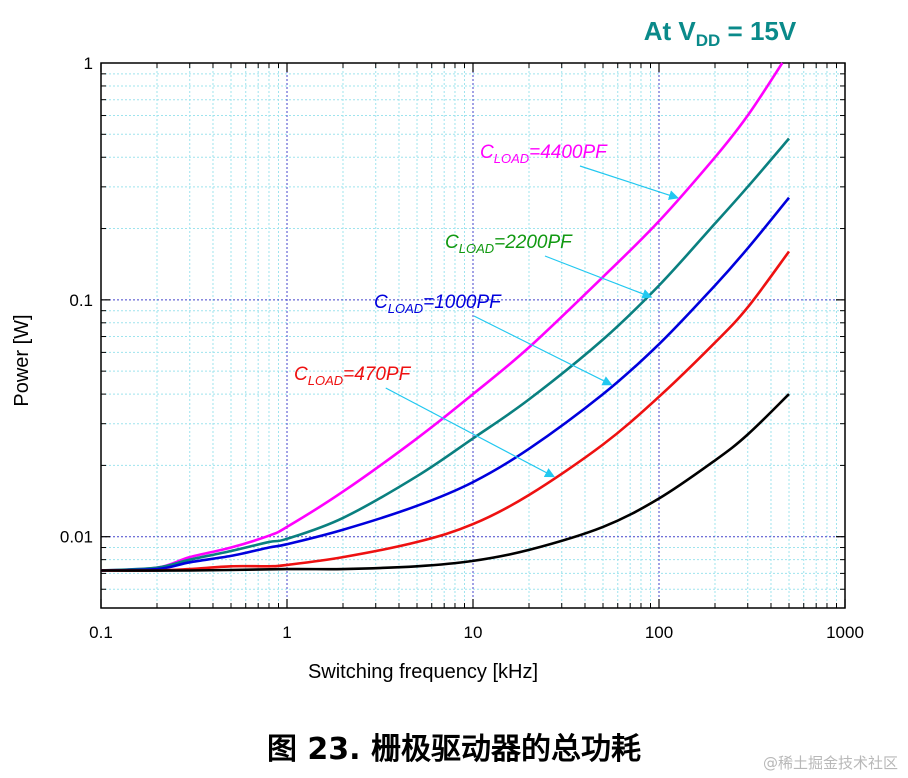 The image size is (908, 778). Describe the element at coordinates (454, 749) in the screenshot. I see `figure-caption: 图 23. 栅极驱动器的总功耗` at that location.